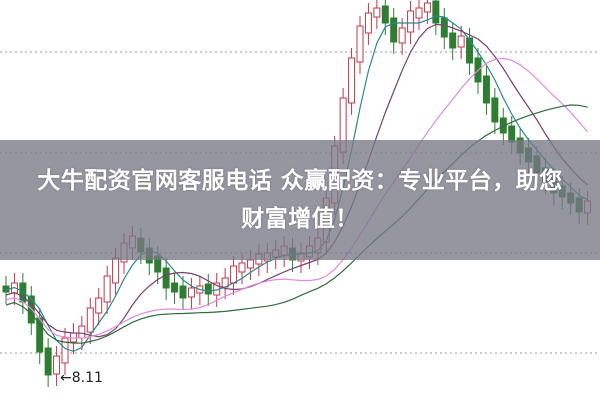 This screenshot has height=400, width=600. I want to click on arrow-left-icon: ←, so click(66, 378).